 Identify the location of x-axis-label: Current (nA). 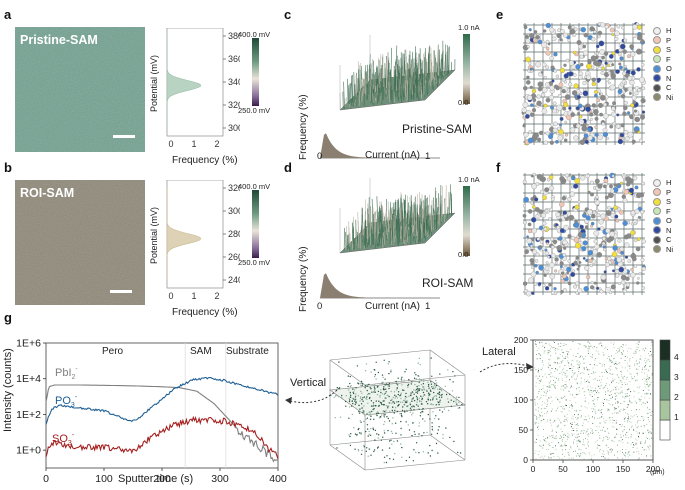
(393, 306).